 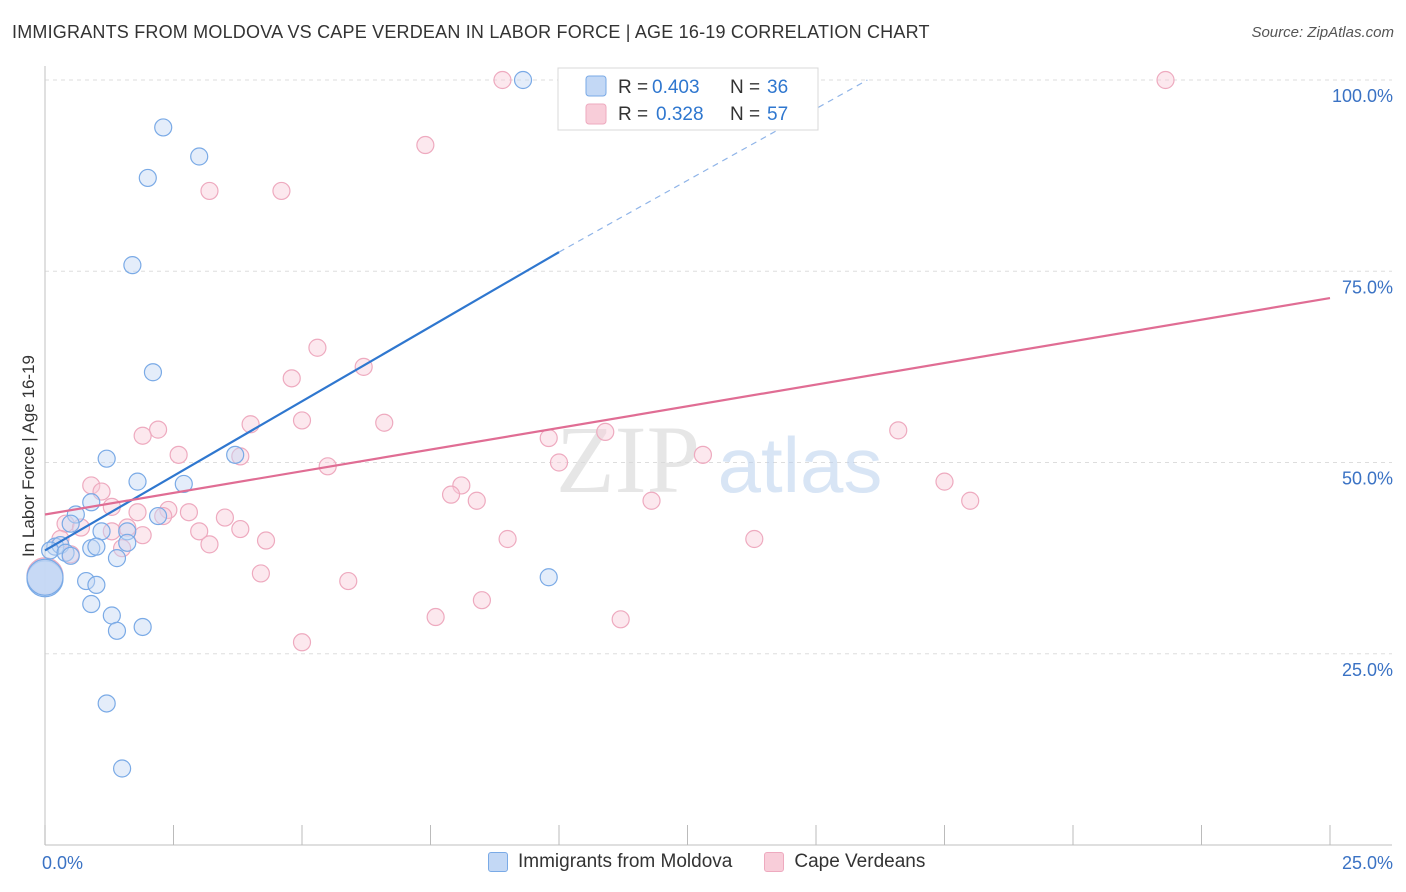 I want to click on legend-label-moldova: Immigrants from Moldova, so click(x=625, y=861).